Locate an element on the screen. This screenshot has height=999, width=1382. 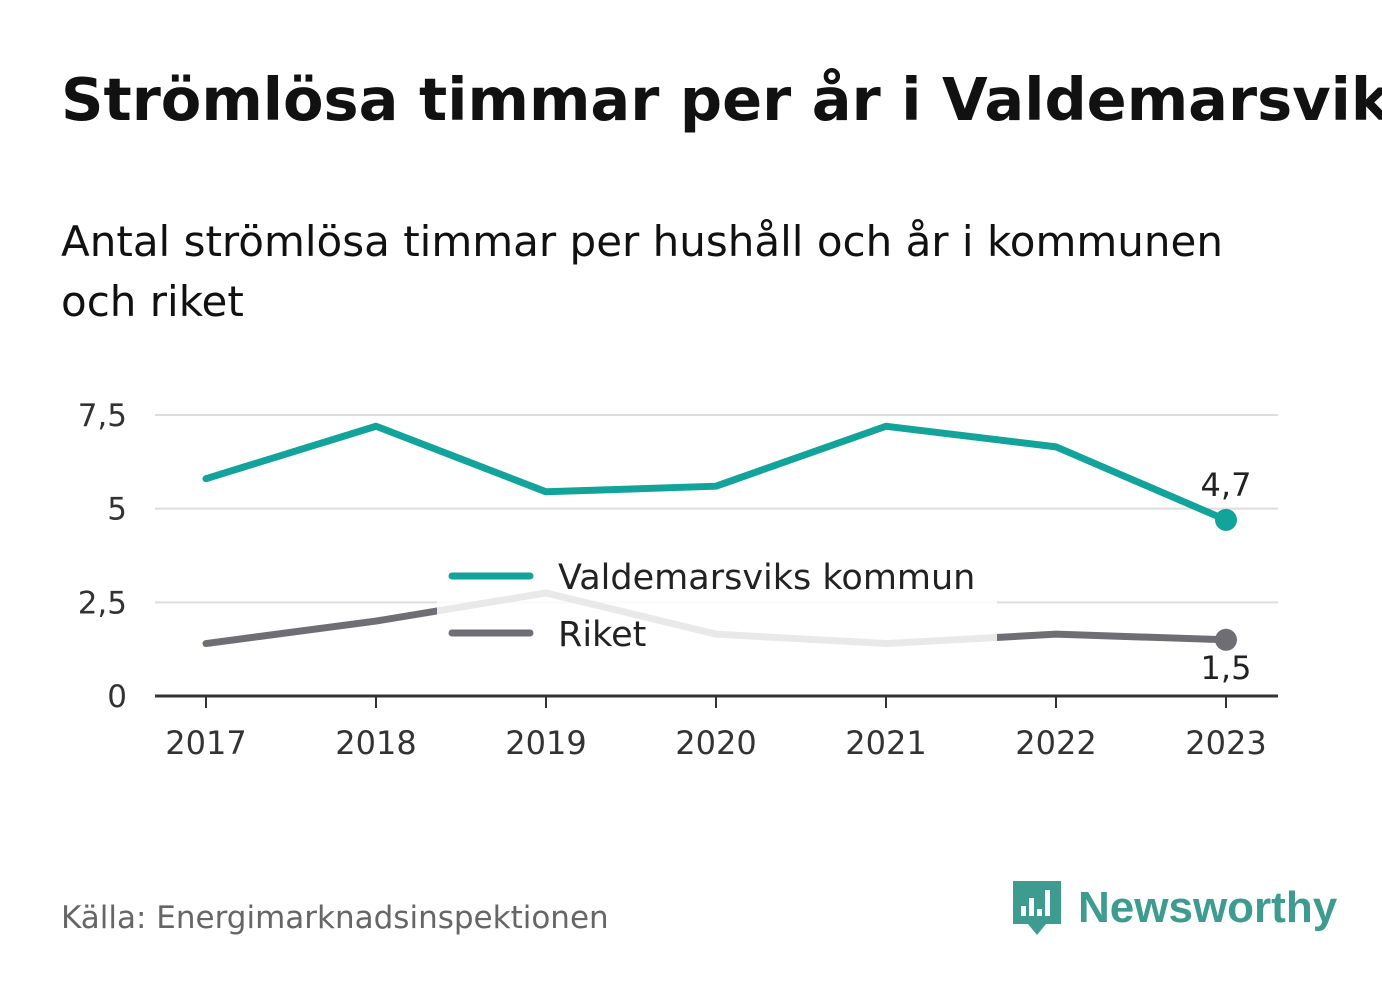
legend-label: Valdemarsviks kommun is located at coordinates (766, 578).